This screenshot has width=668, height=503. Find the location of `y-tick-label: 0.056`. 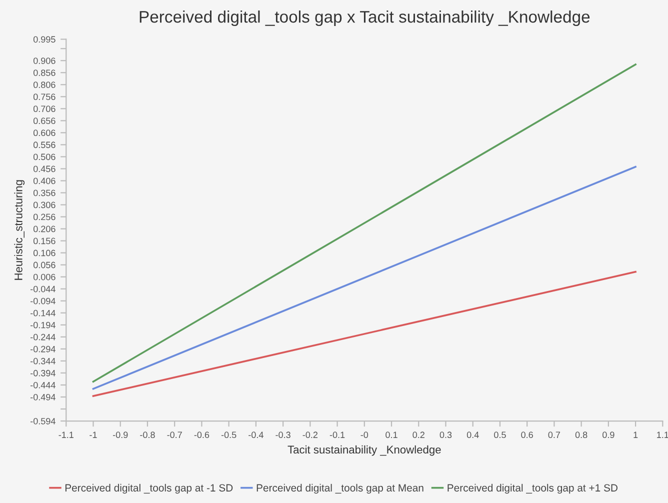

y-tick-label: 0.056 is located at coordinates (44, 265).